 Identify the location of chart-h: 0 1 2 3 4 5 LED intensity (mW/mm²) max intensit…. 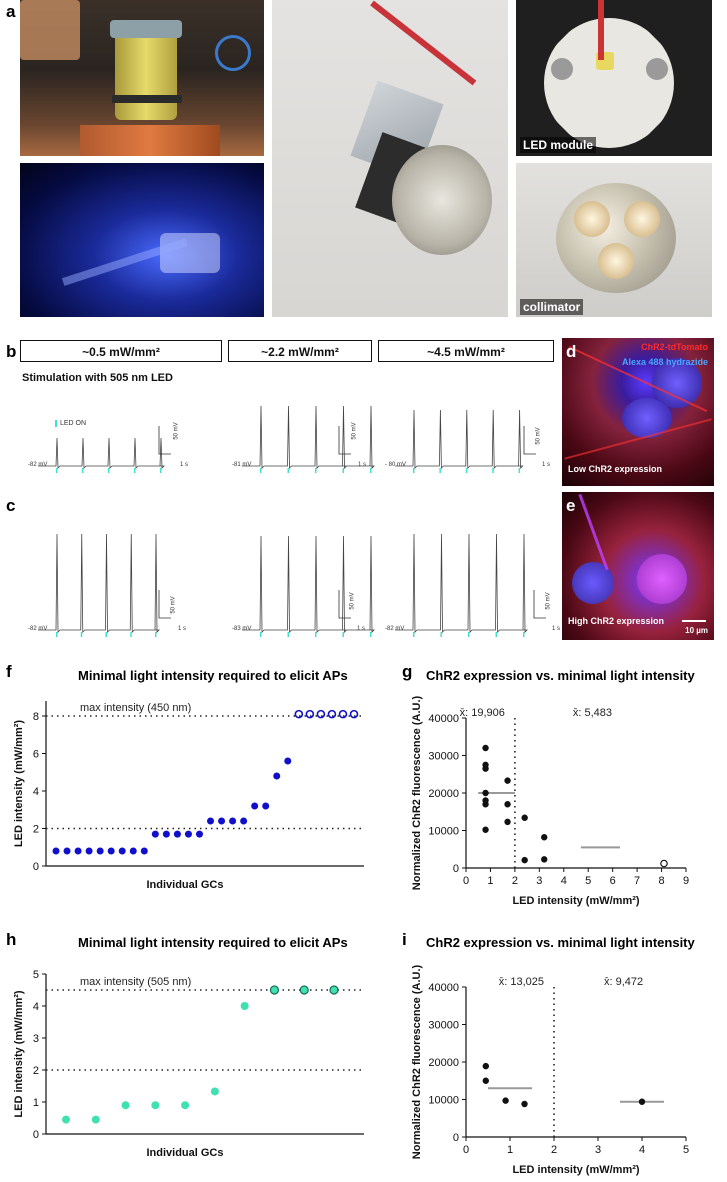
(188, 1064).